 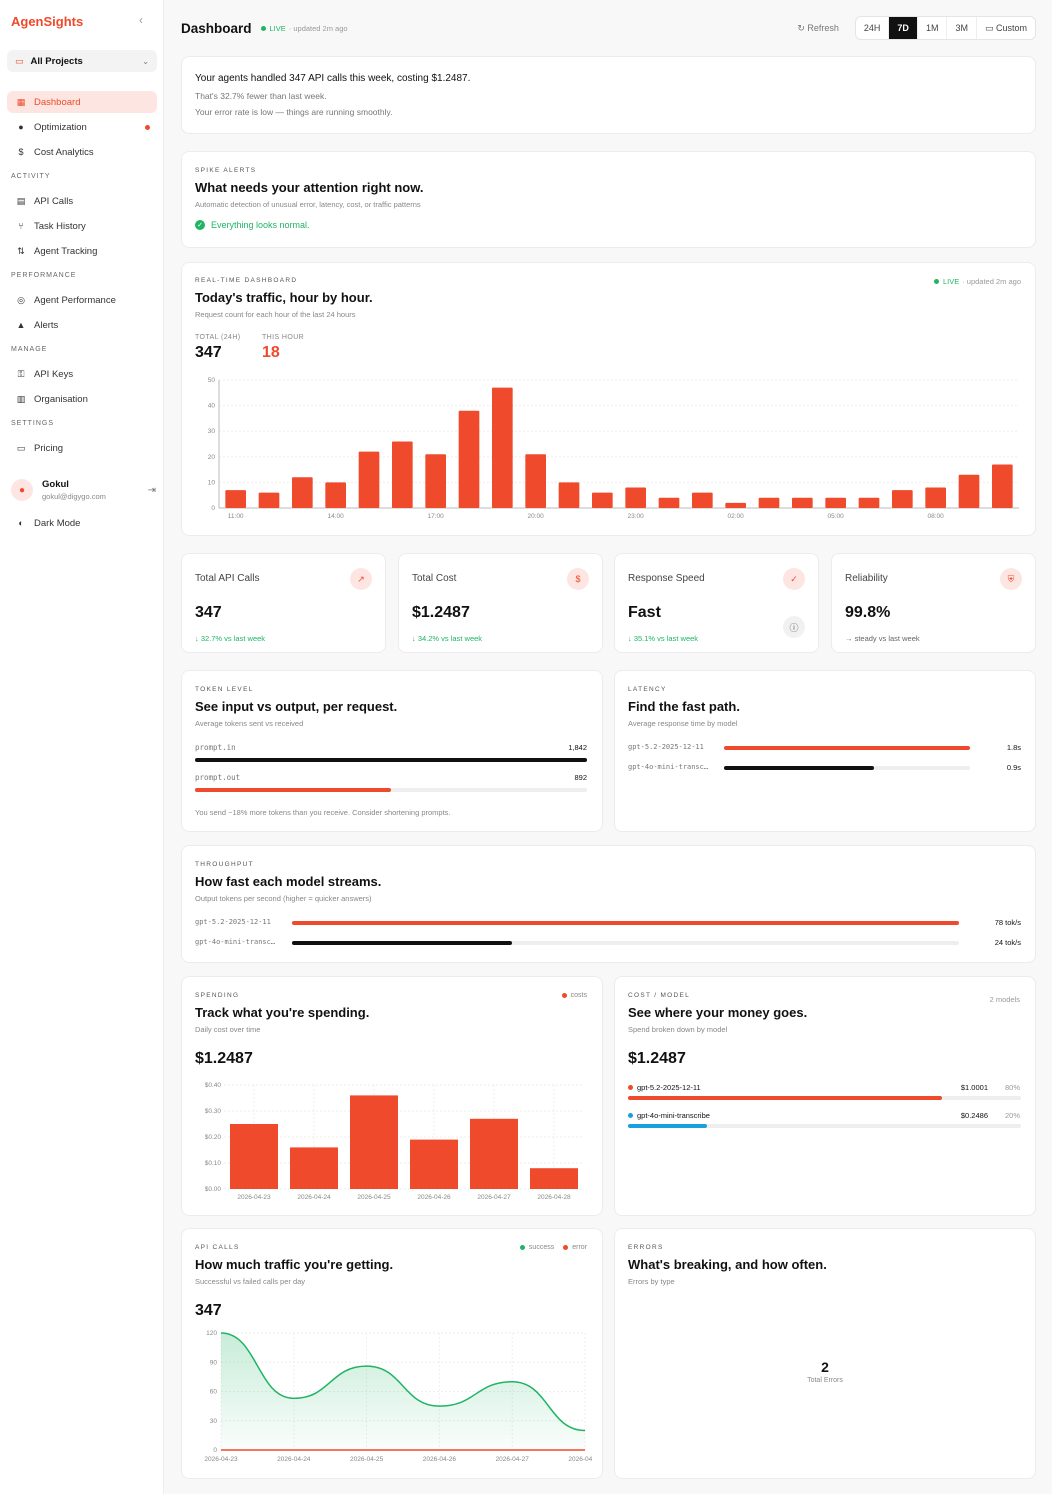 I want to click on spike-status-text: Everything looks normal., so click(x=260, y=225).